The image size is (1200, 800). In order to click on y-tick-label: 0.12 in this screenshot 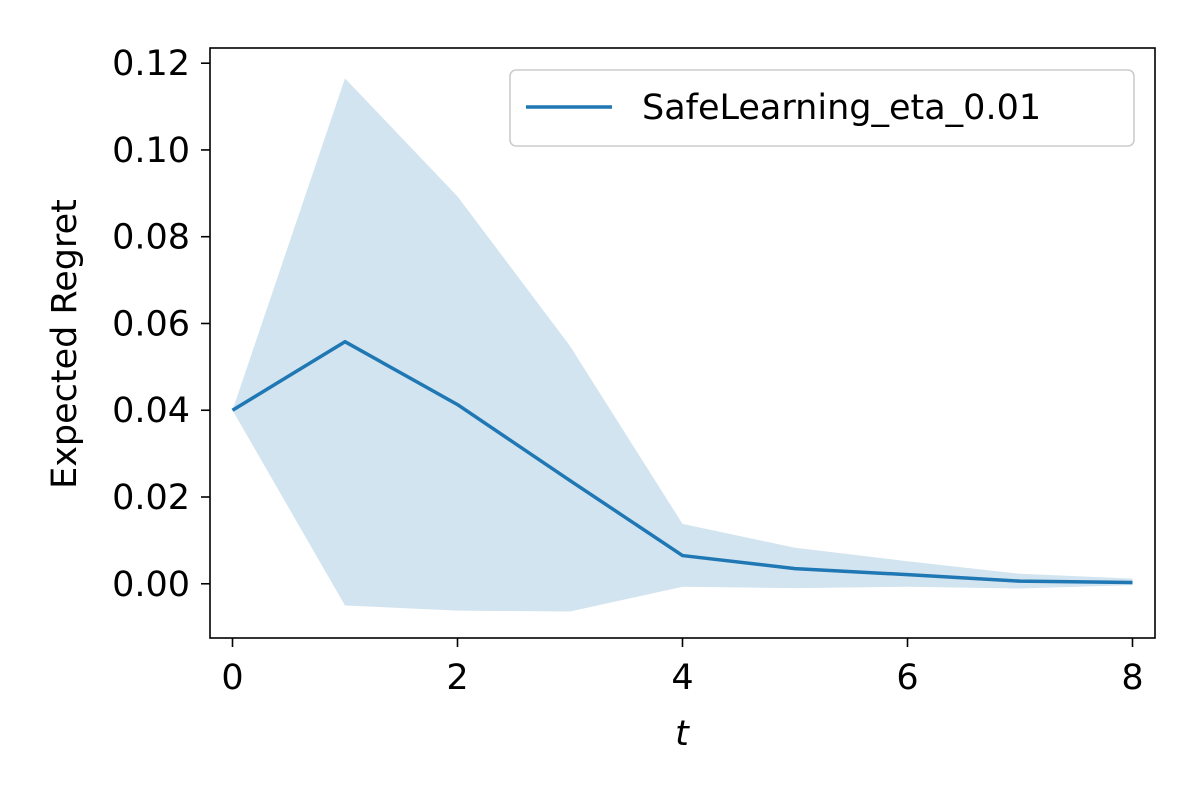, I will do `click(151, 64)`.